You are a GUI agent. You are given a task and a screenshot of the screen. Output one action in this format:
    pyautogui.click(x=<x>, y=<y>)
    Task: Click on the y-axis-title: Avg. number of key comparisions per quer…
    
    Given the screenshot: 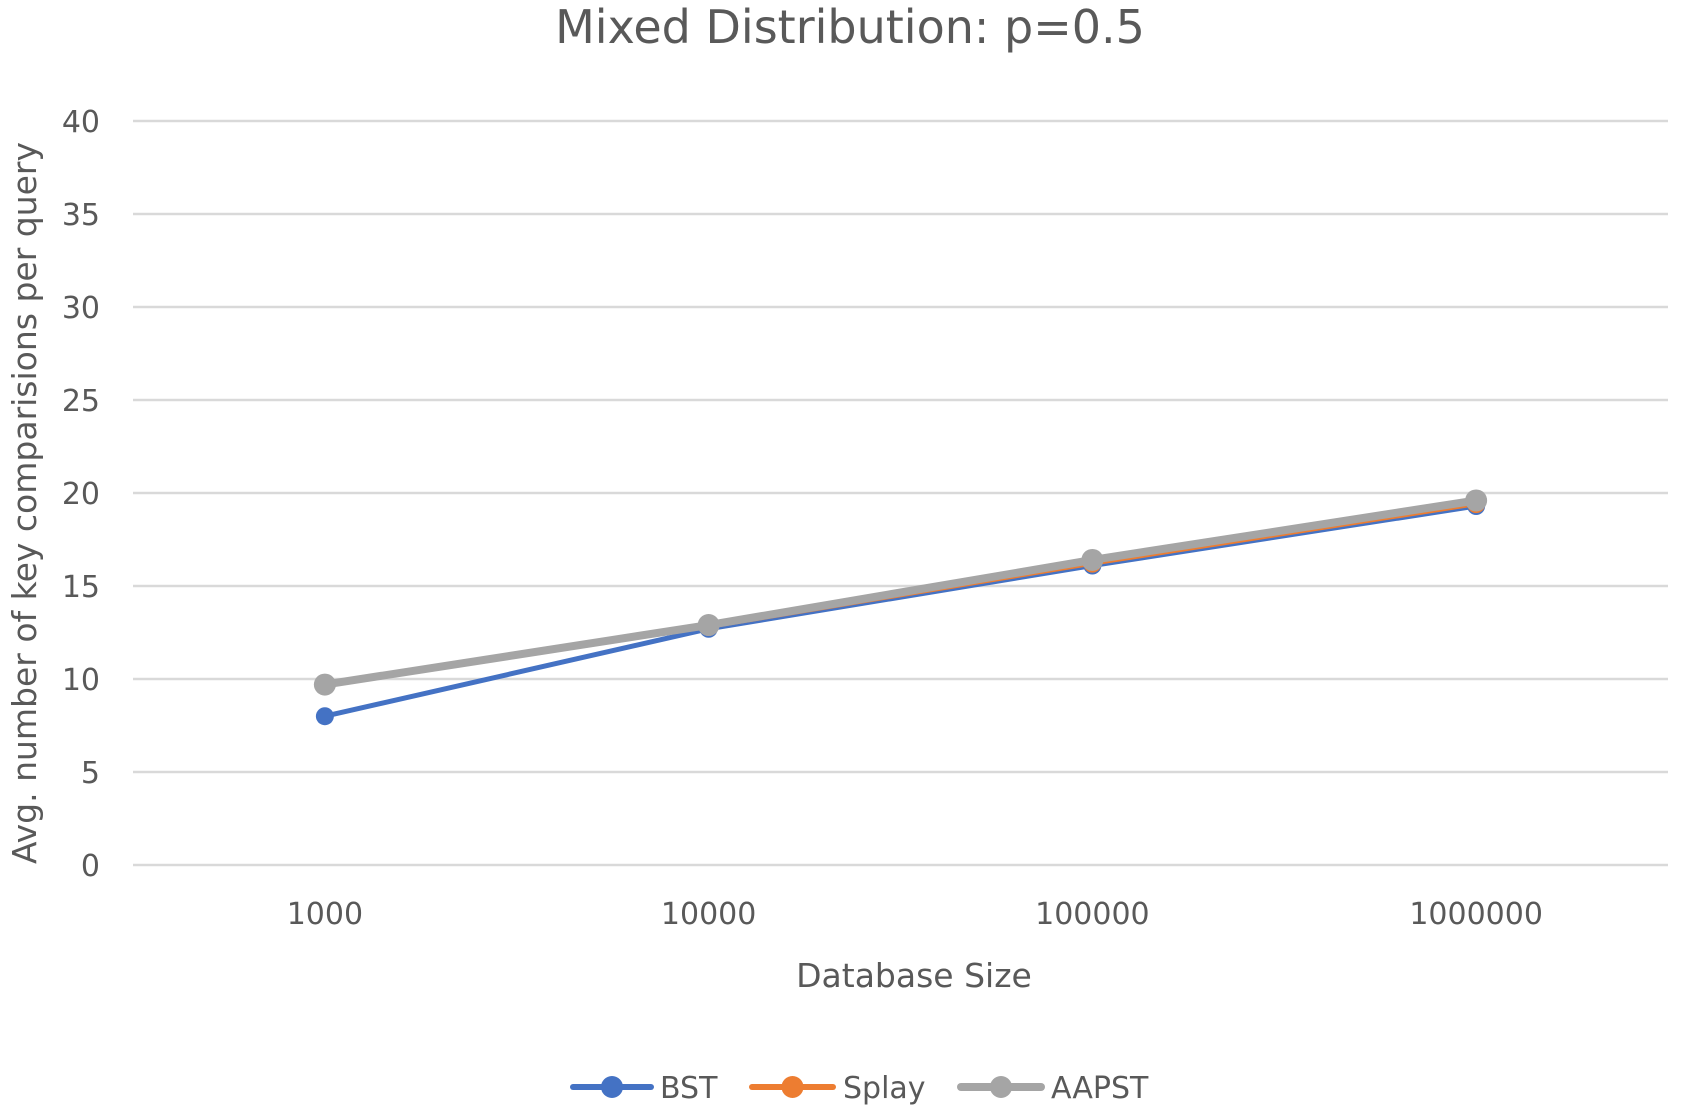 What is the action you would take?
    pyautogui.click(x=24, y=503)
    